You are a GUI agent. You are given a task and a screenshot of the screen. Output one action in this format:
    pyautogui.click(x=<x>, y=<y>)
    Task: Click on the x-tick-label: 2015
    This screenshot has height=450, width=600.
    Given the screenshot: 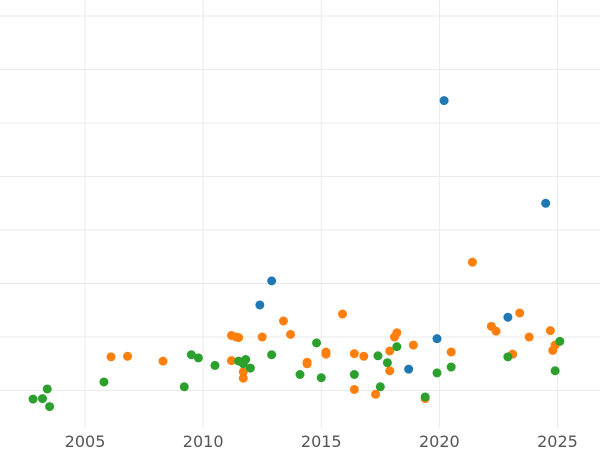 What is the action you would take?
    pyautogui.click(x=321, y=441)
    